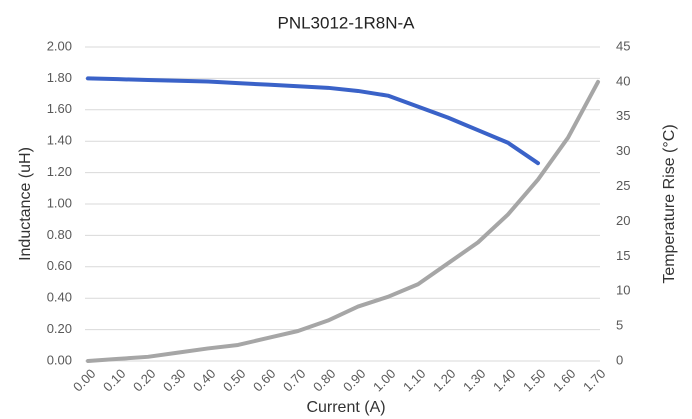 This screenshot has width=692, height=419. I want to click on series-line, so click(313, 121).